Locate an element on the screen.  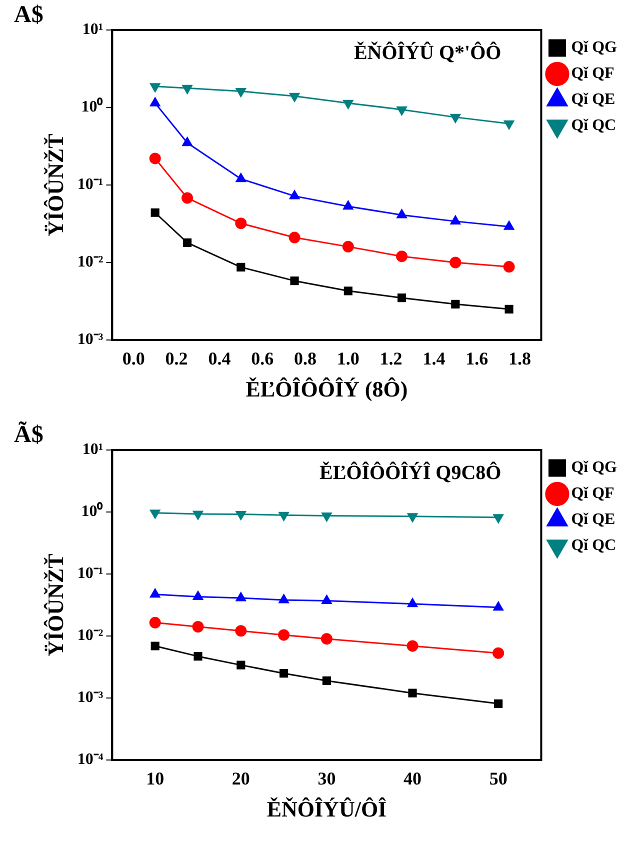
x-axis-title: ĚĽÔÎÔÔÎÝ (8Ô) is located at coordinates (327, 389).